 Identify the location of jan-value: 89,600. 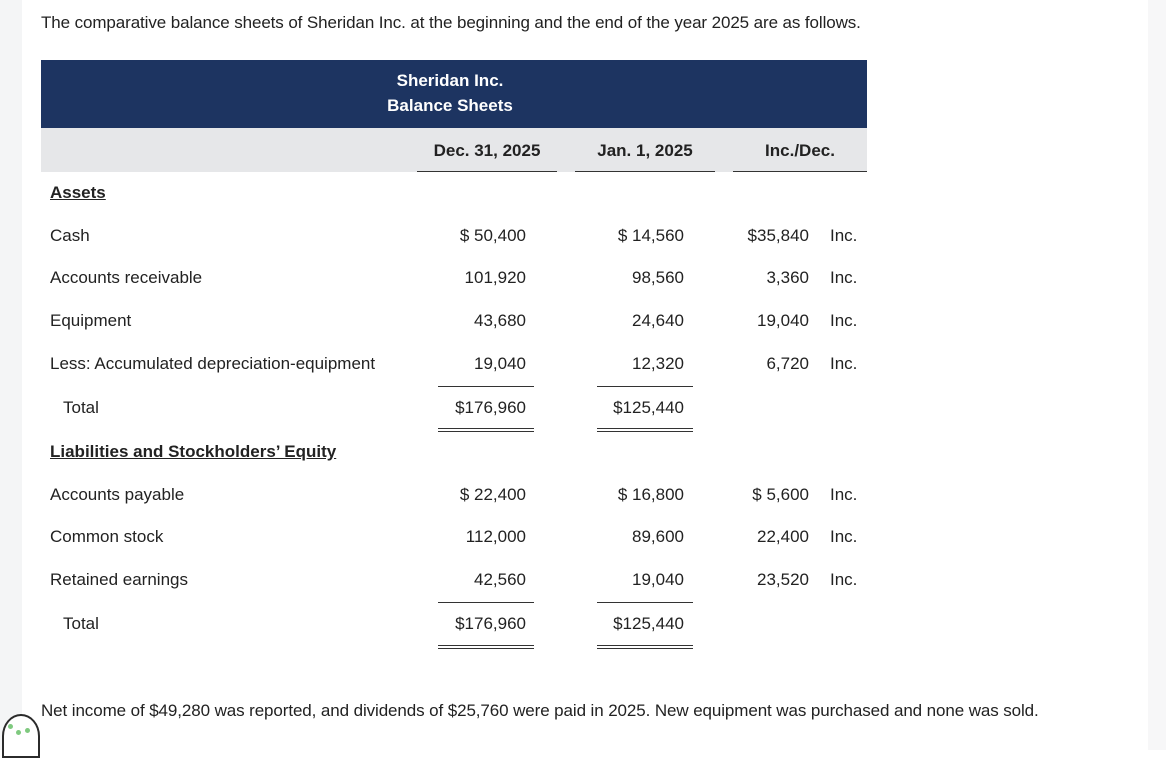
(658, 536).